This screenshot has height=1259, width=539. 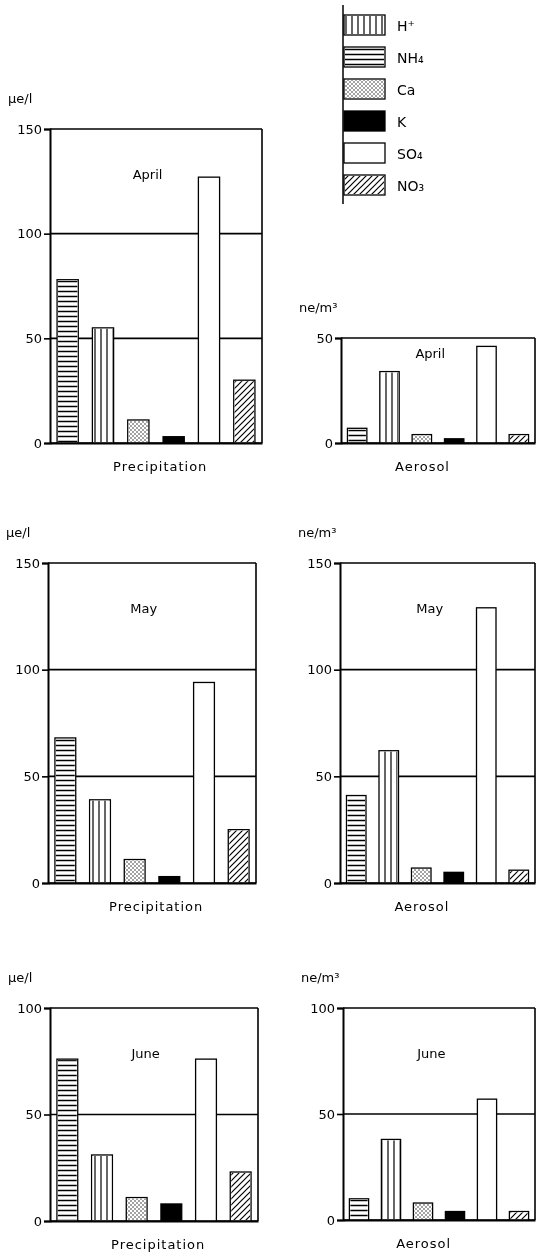 I want to click on legend-label: SO₄, so click(x=410, y=154).